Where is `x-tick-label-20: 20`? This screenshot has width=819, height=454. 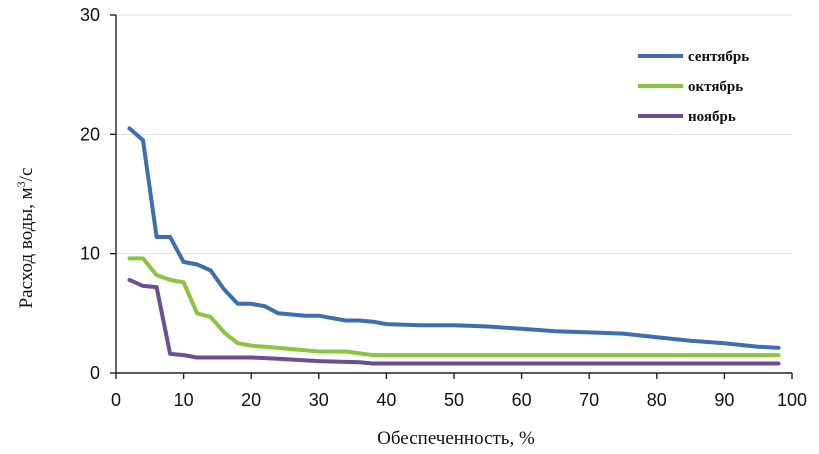
x-tick-label-20: 20 is located at coordinates (251, 400).